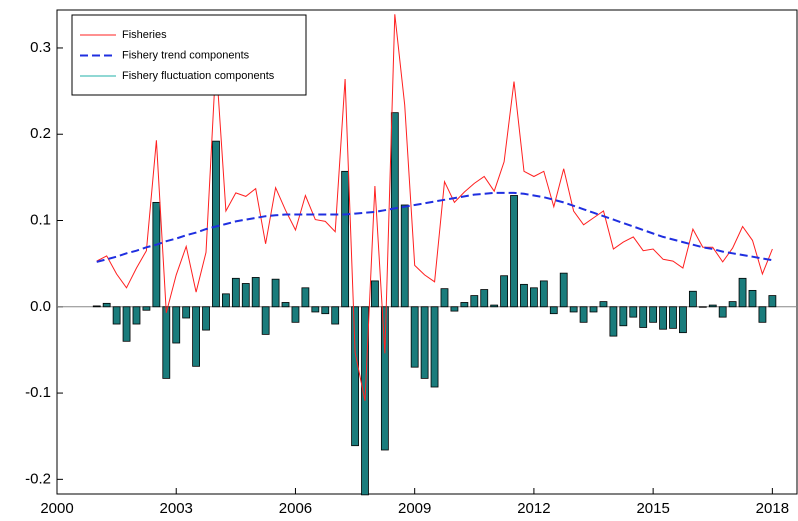 The height and width of the screenshot is (521, 798). Describe the element at coordinates (56, 508) in the screenshot. I see `x-tick-label: 2000` at that location.